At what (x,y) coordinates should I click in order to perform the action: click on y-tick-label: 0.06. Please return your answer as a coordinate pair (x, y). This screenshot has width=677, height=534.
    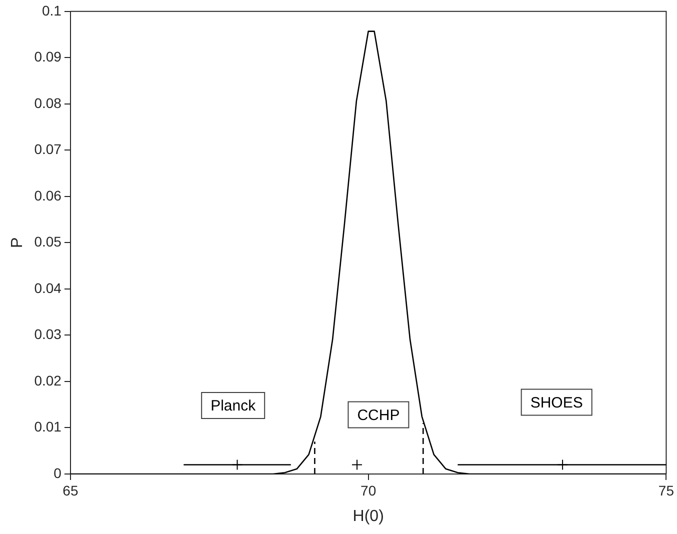
    Looking at the image, I should click on (48, 195).